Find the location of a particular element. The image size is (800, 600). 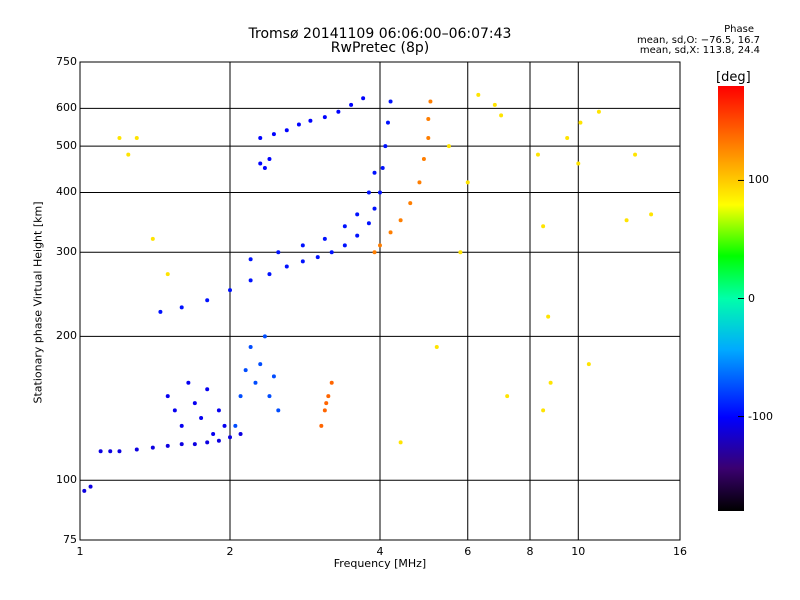

chart-title: Tromsø 20141109 06:06:00–06:07:43 is located at coordinates (380, 34).